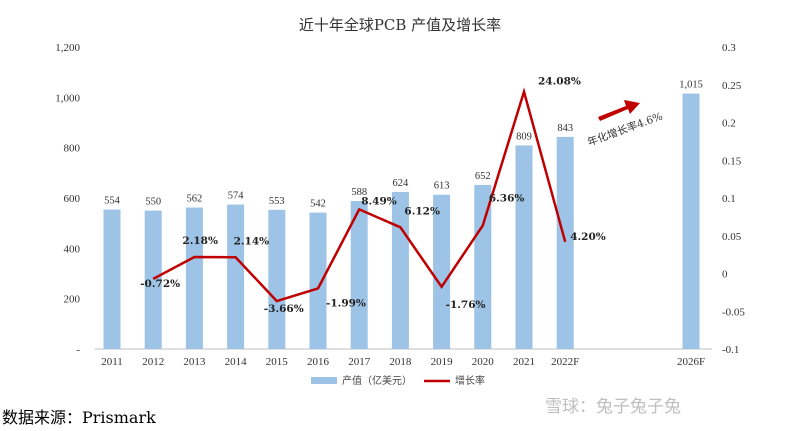 This screenshot has height=431, width=800. I want to click on rate-value-label: -1.76%, so click(466, 305).